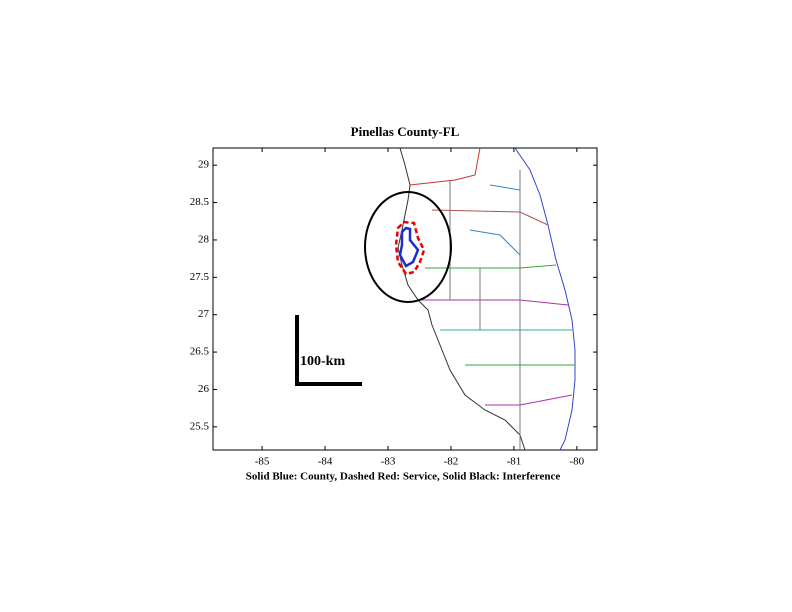 This screenshot has height=612, width=792. I want to click on y-tick-label: 26.5, so click(200, 352).